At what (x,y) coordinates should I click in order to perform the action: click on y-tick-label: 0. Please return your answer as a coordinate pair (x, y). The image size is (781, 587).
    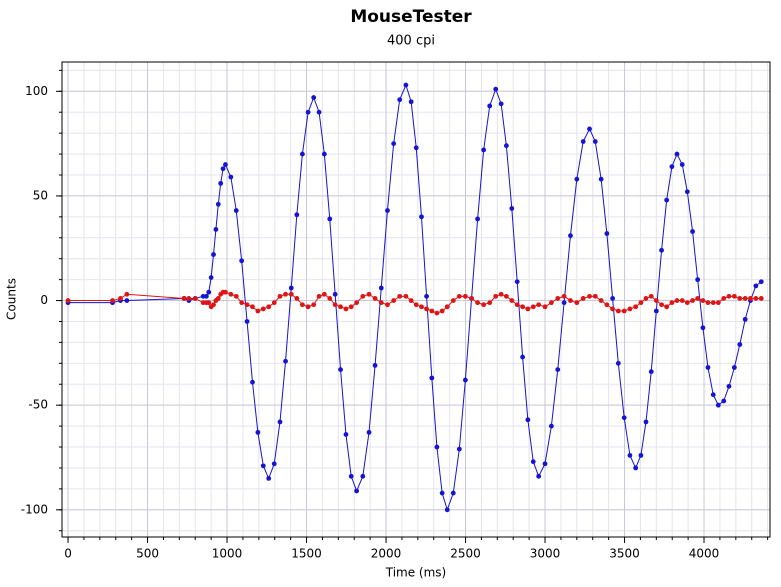
    Looking at the image, I should click on (44, 300).